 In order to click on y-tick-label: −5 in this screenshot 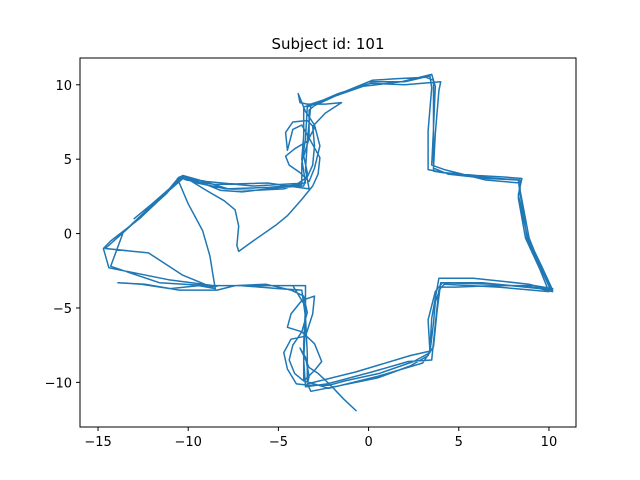, I will do `click(62, 309)`.